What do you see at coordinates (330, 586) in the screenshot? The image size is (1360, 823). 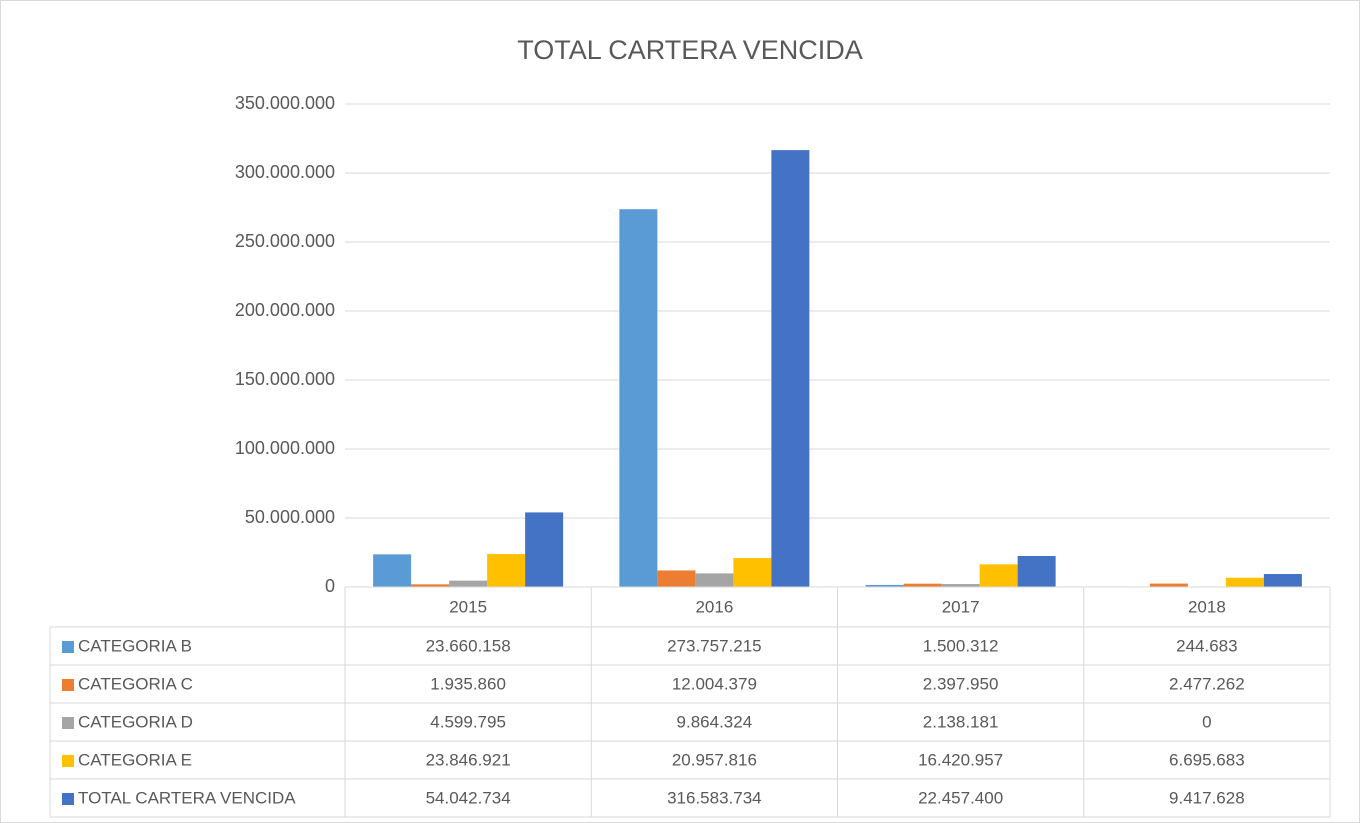 I see `y-tick-label: 0` at bounding box center [330, 586].